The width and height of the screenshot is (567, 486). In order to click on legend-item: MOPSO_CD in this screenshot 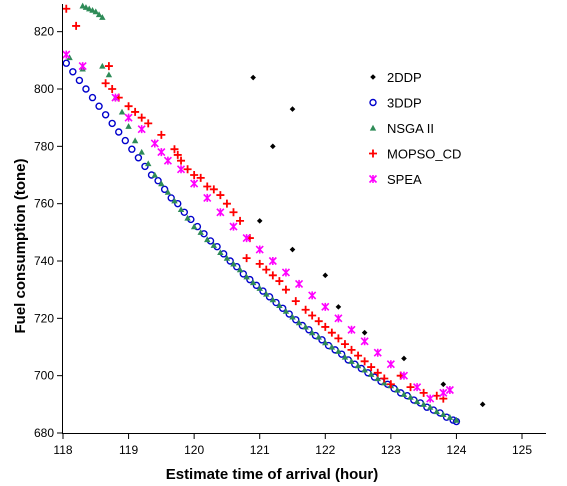, I will do `click(415, 154)`.